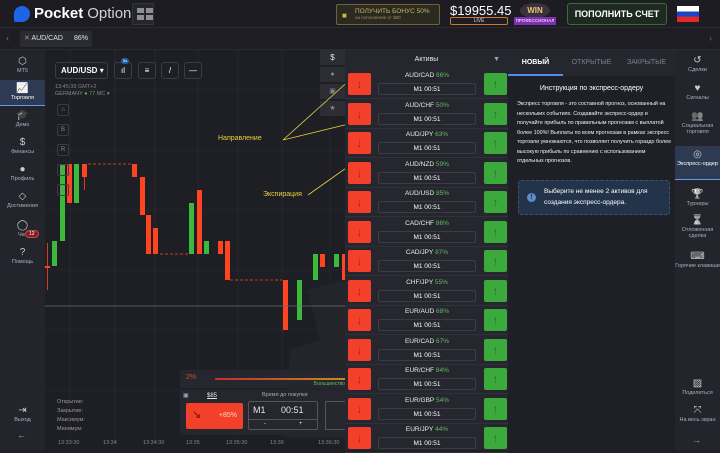  I want to click on sidebar-item-graduation-cap: 🎓 Демо, so click(22, 120).